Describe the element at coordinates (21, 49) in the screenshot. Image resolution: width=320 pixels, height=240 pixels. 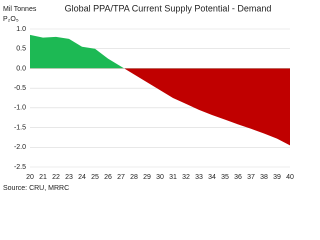
I see `y-tick-label: 0.5` at that location.